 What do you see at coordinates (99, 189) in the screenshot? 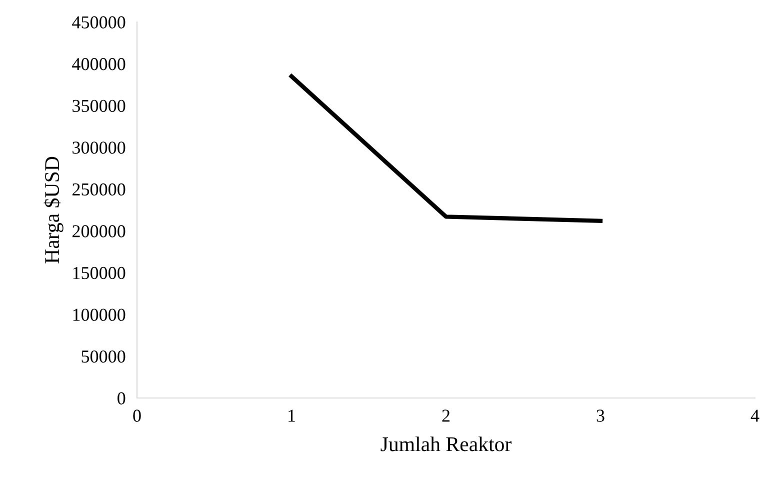
I see `y-tick-label: 250000` at bounding box center [99, 189].